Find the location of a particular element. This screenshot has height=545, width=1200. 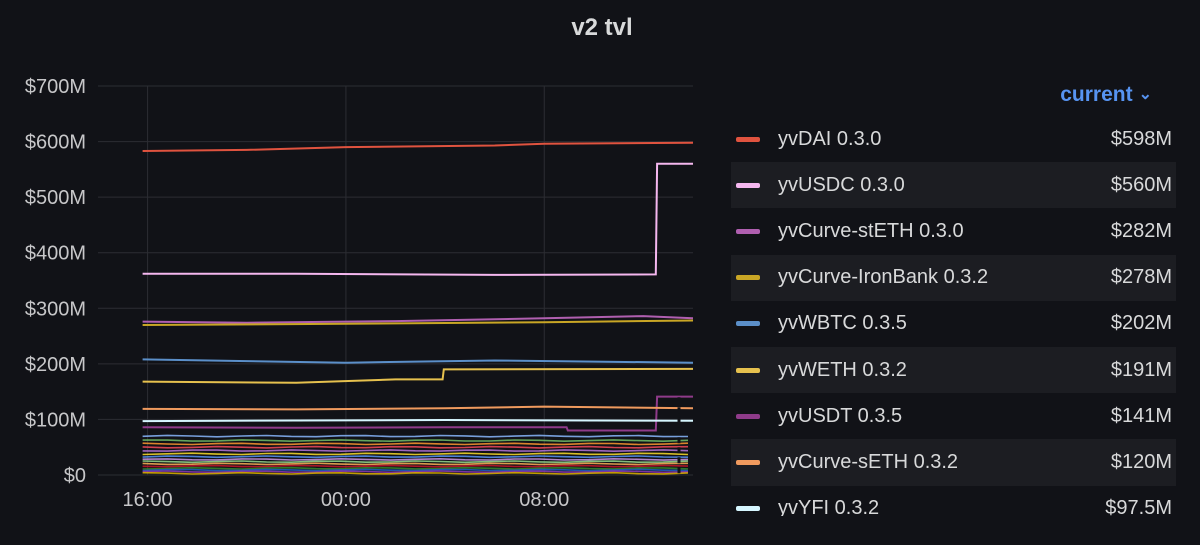

legend-item: yvUSDC 0.3.0 $560M is located at coordinates (953, 185).